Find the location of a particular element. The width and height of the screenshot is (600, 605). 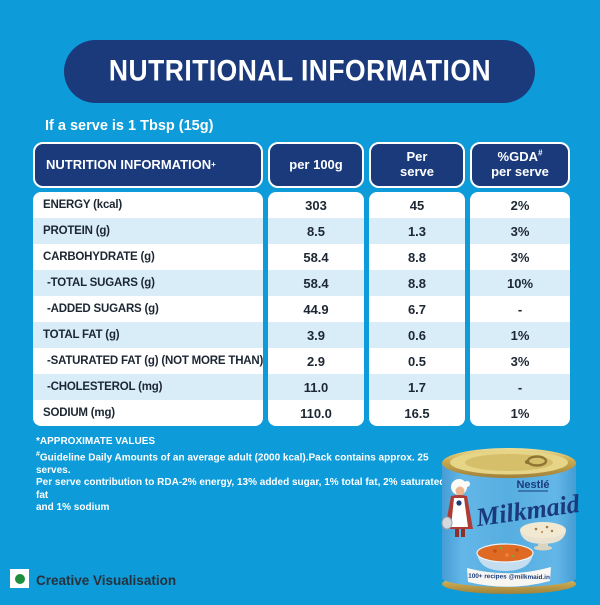

credit-text: Creative Visualisation is located at coordinates (106, 580).